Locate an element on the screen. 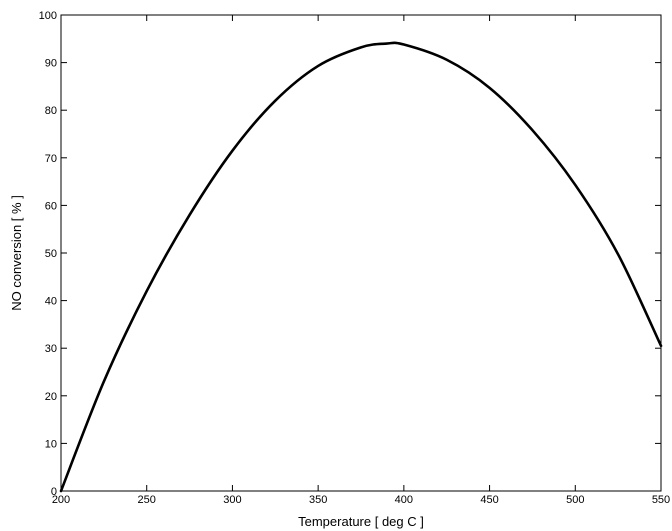 The width and height of the screenshot is (672, 531). y-axis-label: NO conversion [ % ] is located at coordinates (16, 253).